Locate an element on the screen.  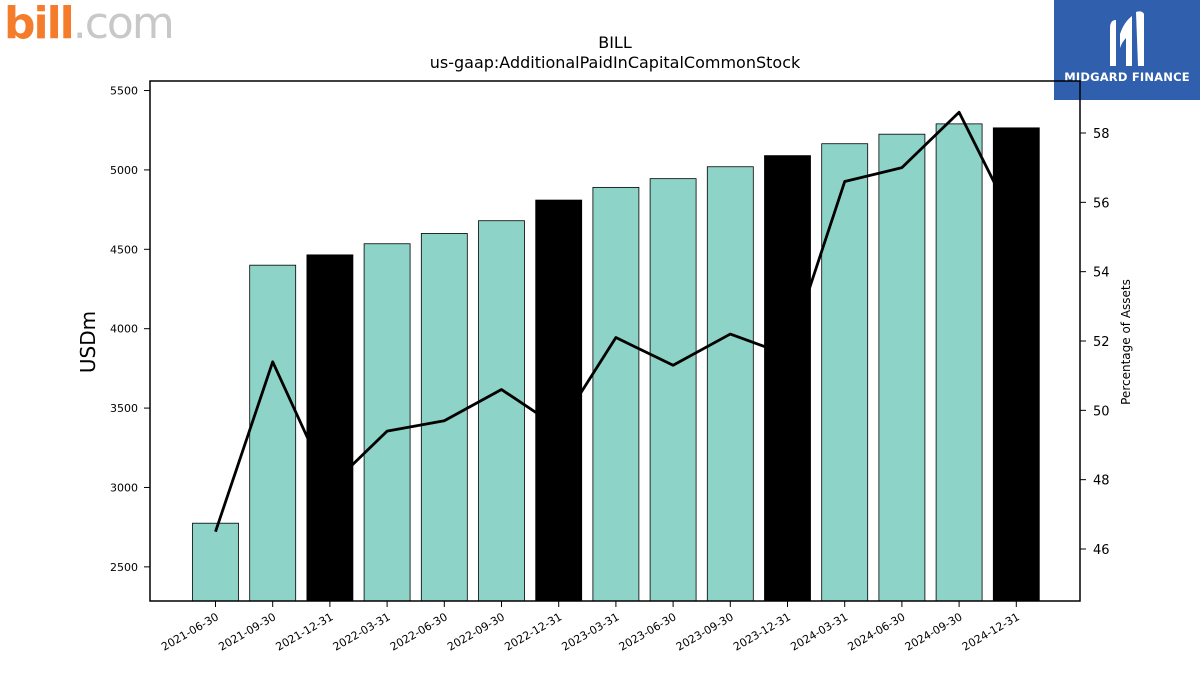
y2-tick-label: 48 is located at coordinates (1101, 481).